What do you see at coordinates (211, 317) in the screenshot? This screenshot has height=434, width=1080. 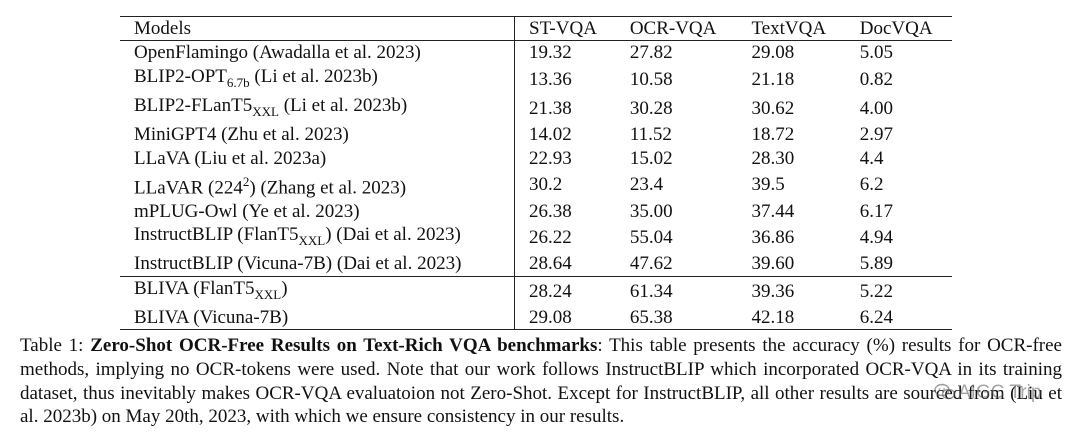 I see `model-name: BLIVA (Vicuna-7B)` at bounding box center [211, 317].